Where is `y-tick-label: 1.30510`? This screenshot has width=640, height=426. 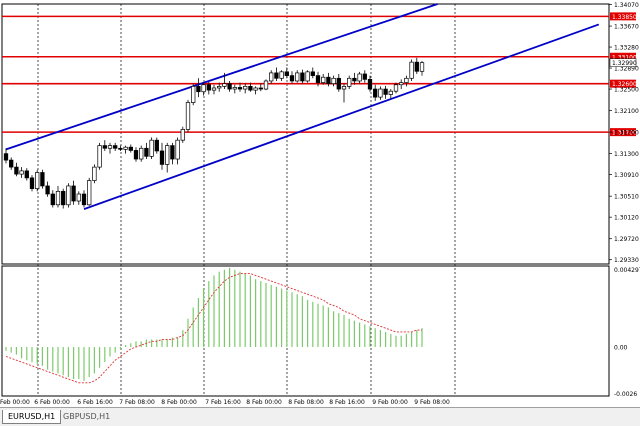 y-tick-label: 1.30510 is located at coordinates (626, 197).